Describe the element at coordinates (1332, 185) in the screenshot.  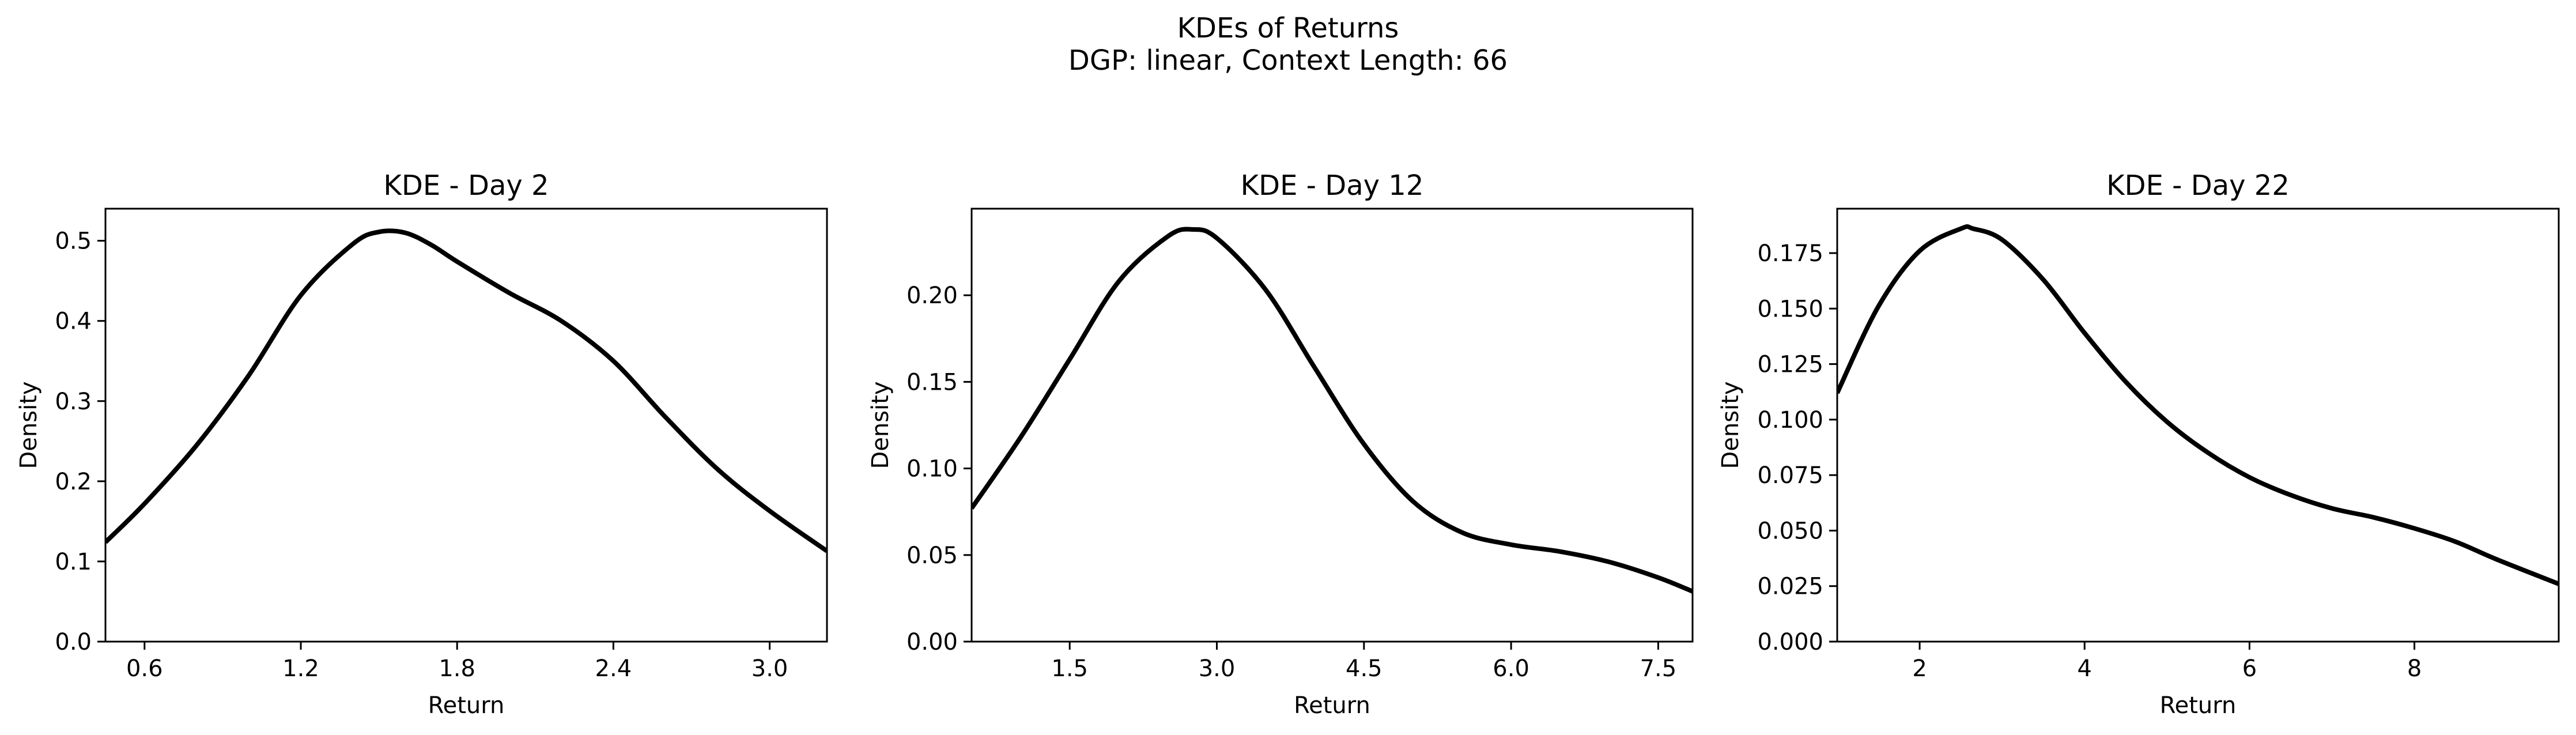
I see `panel-title-day-12: KDE - Day 12` at that location.